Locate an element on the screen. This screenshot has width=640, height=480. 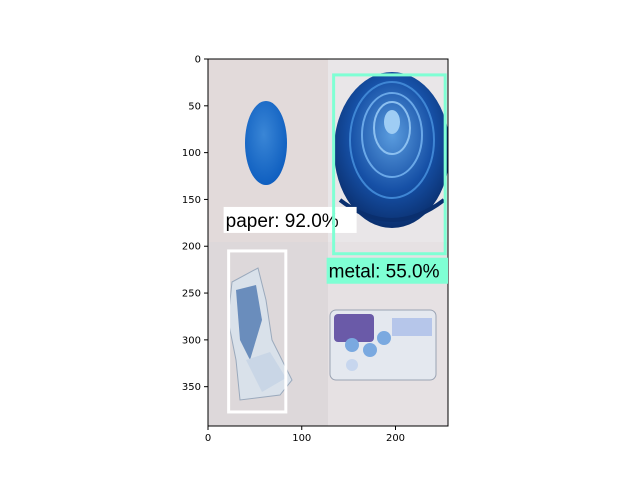
y-tick-label: 0 is located at coordinates (198, 60).